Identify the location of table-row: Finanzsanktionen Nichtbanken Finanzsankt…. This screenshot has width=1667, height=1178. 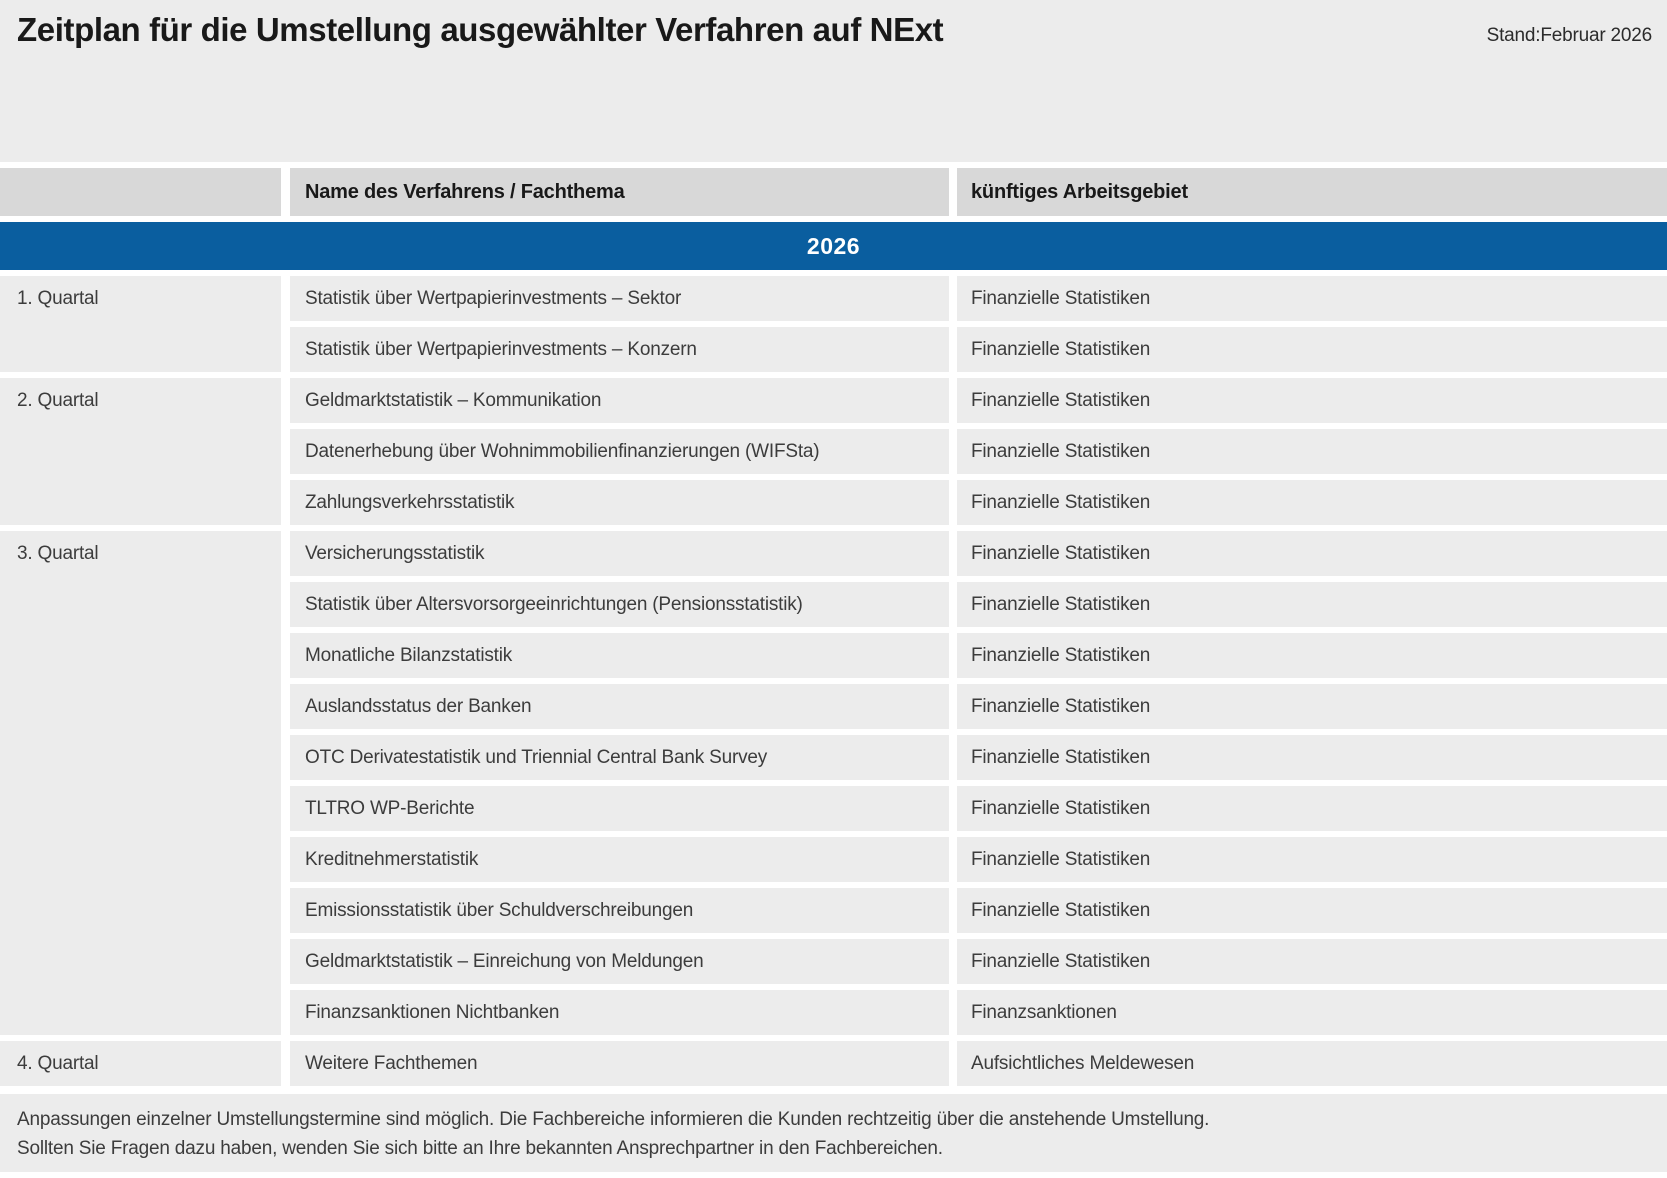
(978, 1012).